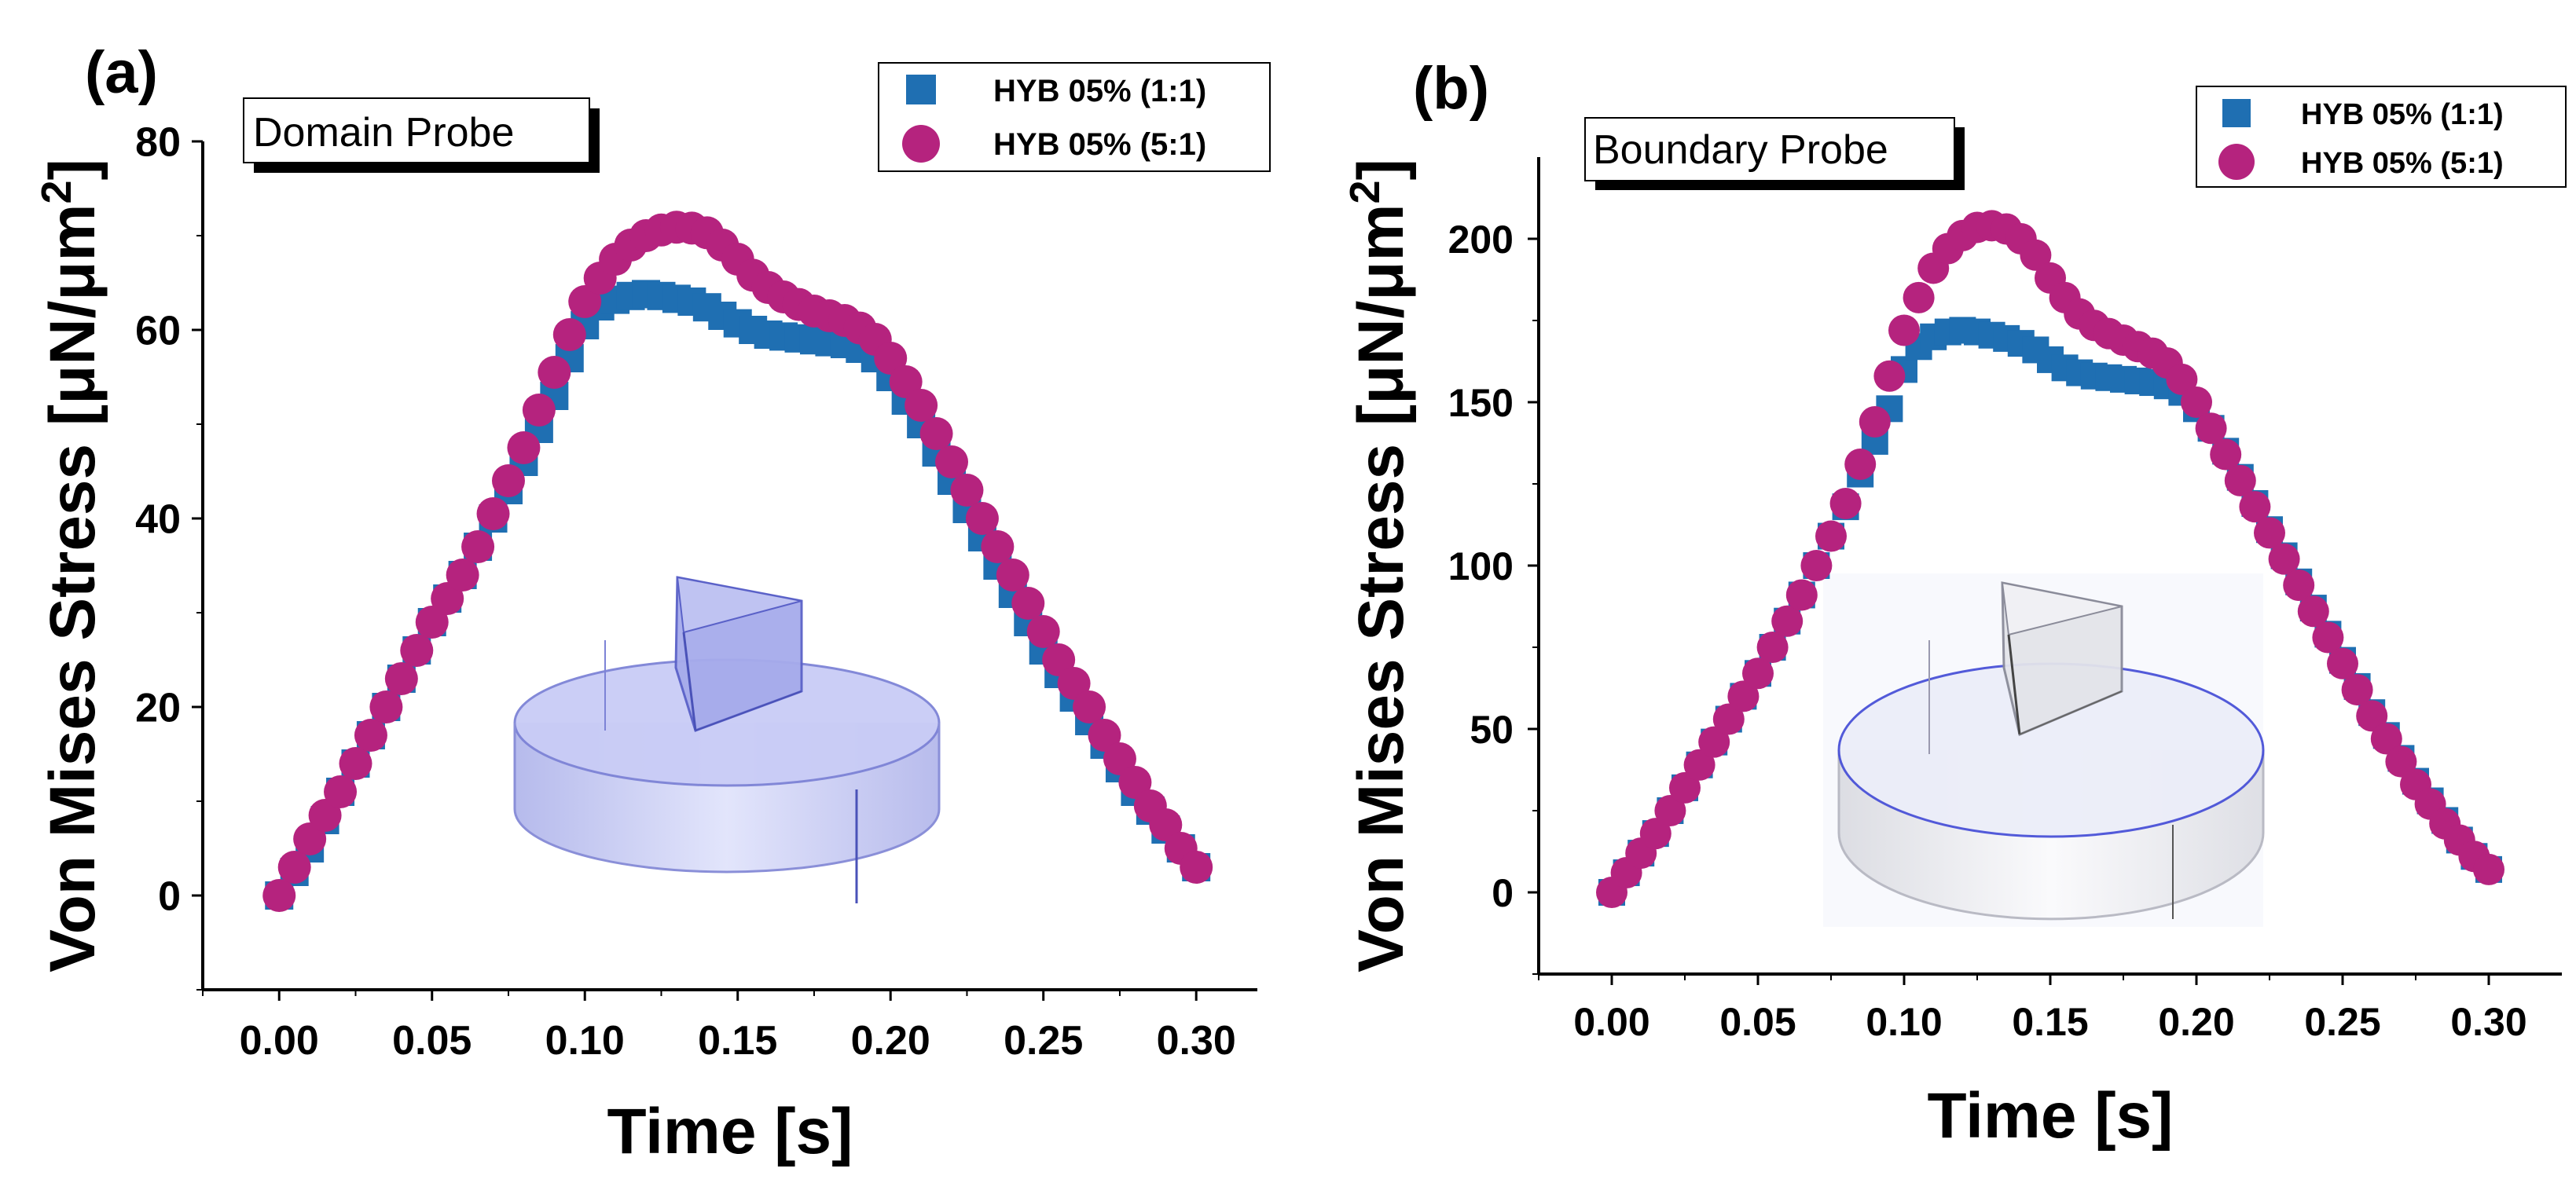 The width and height of the screenshot is (2576, 1183). I want to click on x-ticks-a: 0.00 0.05 0.10 0.15 0.20 0.25 0.30, so click(719, 1027).